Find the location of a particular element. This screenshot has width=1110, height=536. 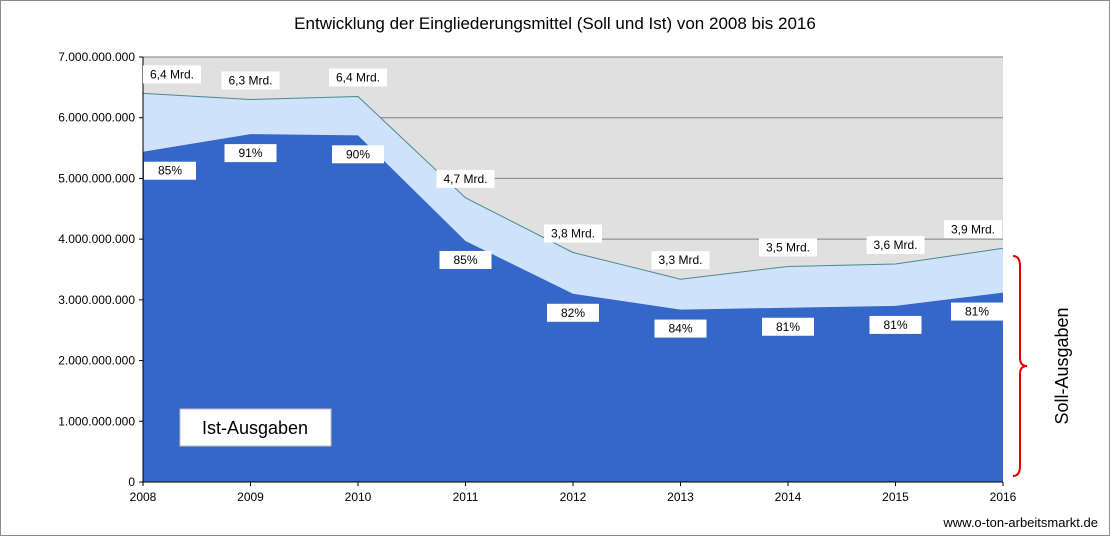

y-tick-label: 0 is located at coordinates (131, 482).